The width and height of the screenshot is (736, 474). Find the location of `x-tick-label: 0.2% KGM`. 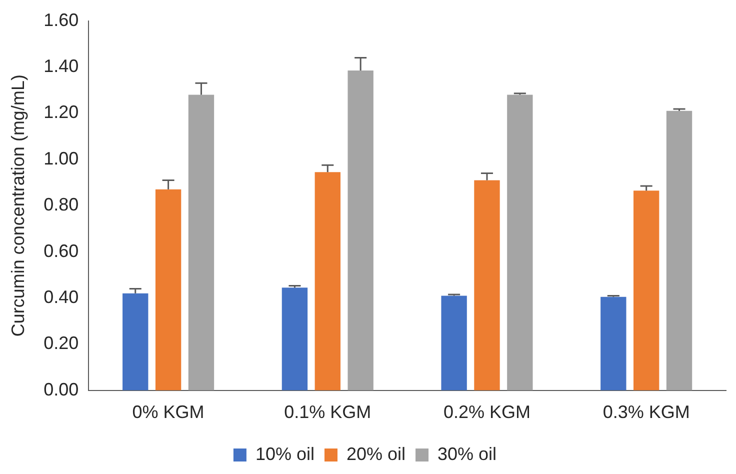

x-tick-label: 0.2% KGM is located at coordinates (487, 412).